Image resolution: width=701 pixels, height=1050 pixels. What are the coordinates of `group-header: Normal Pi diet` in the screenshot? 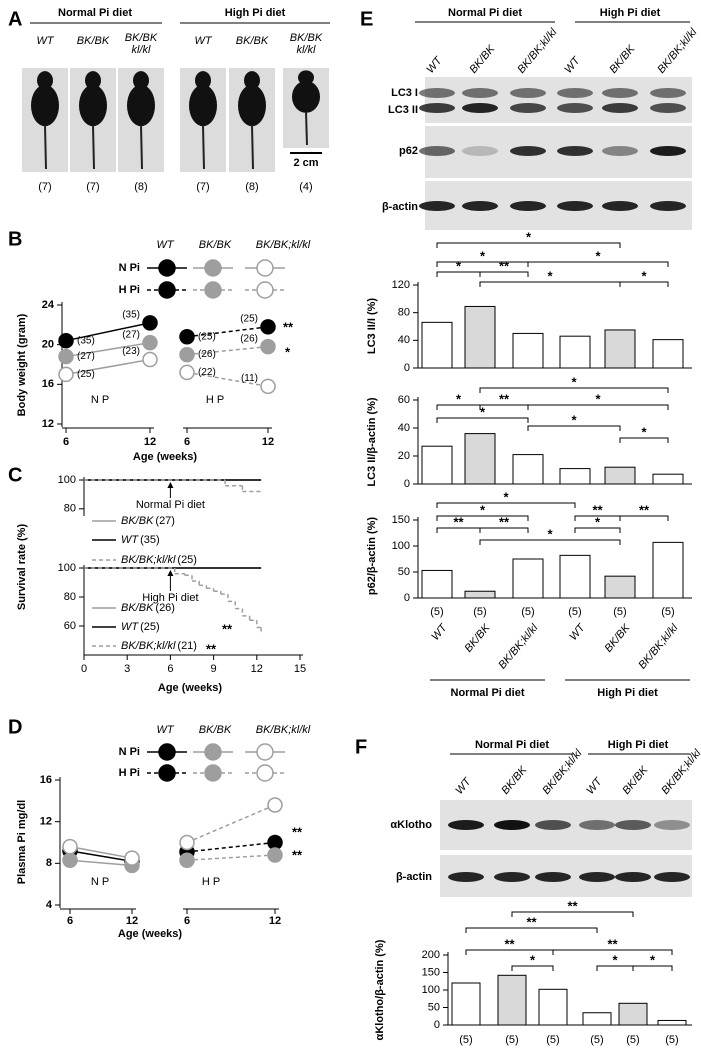 It's located at (485, 13).